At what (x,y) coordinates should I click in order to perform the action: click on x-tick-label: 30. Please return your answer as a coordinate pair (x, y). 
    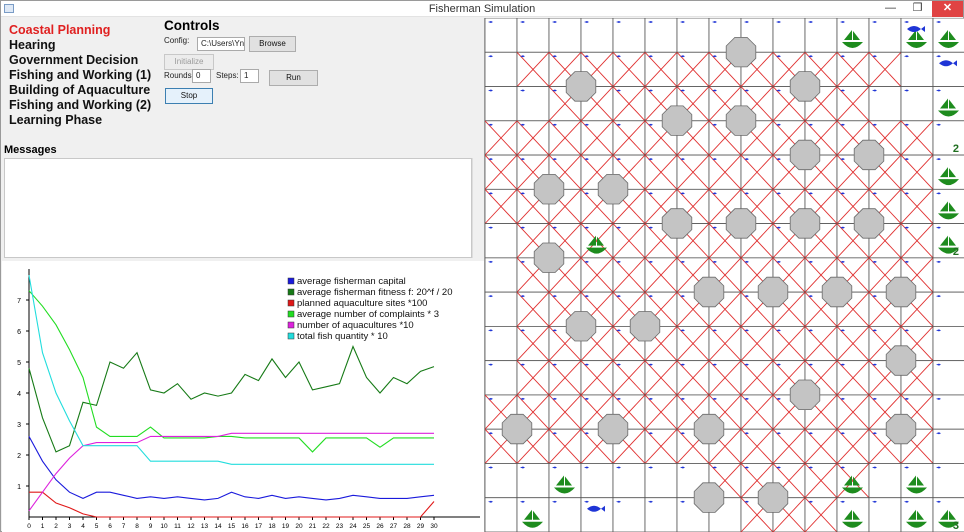
    Looking at the image, I should click on (434, 526).